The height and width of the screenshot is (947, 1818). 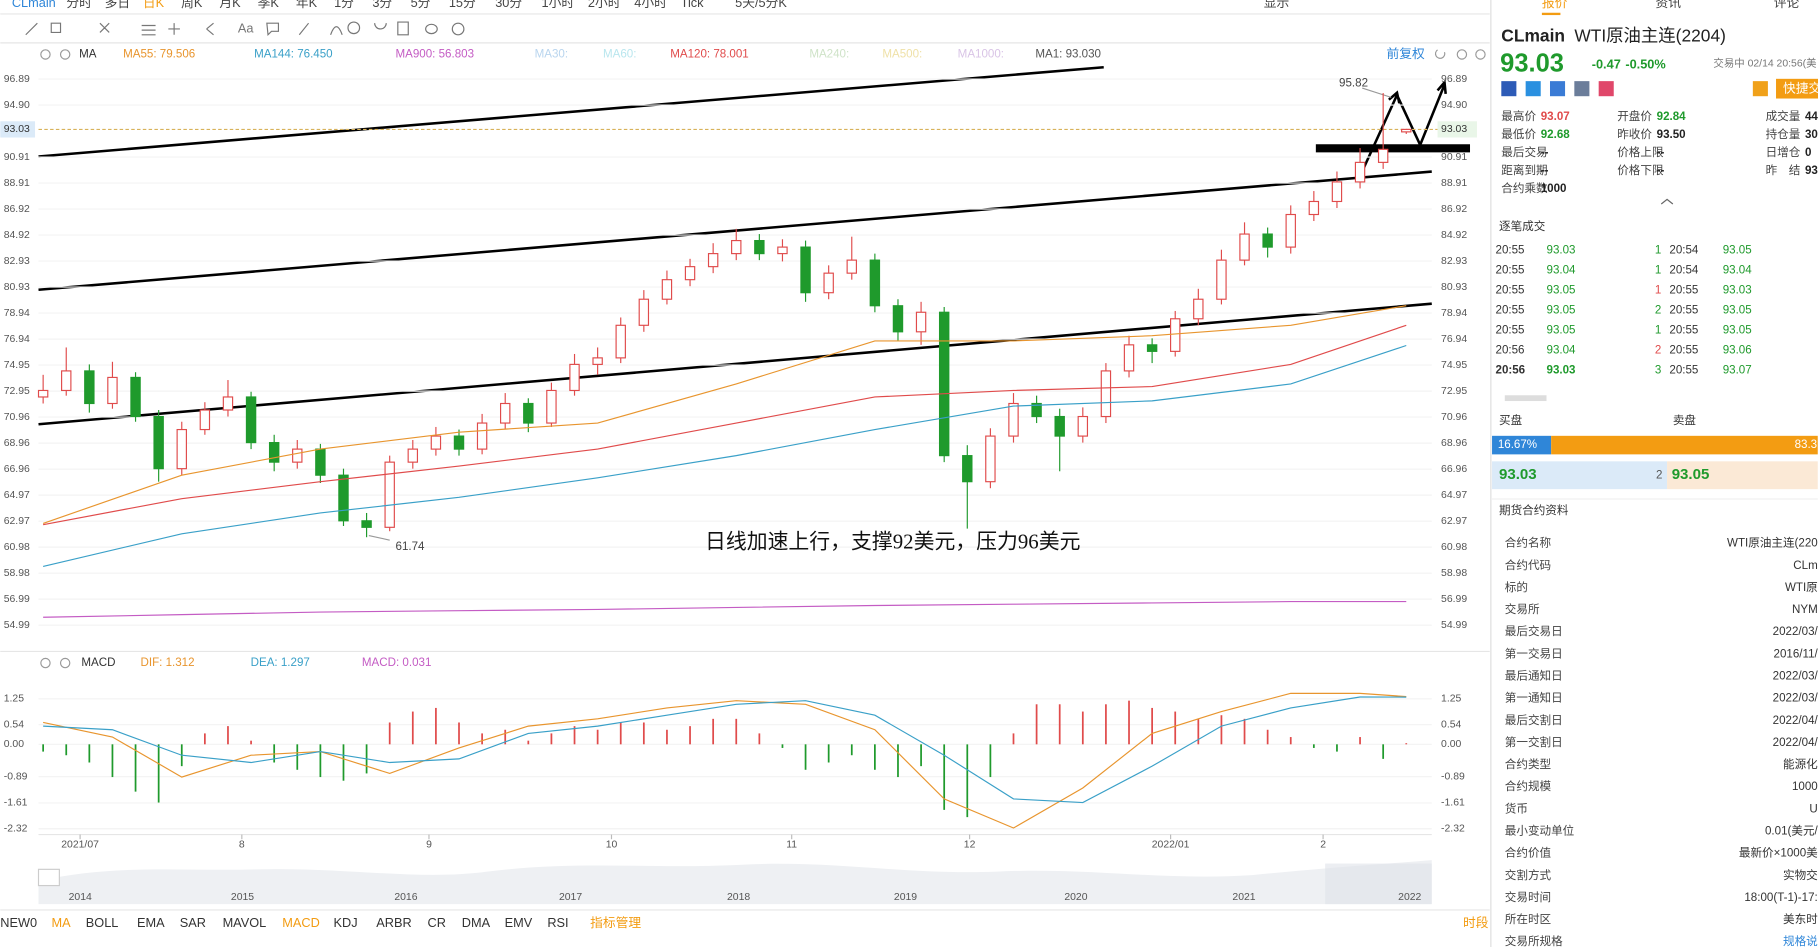 I want to click on ask-bar, so click(x=1684, y=445).